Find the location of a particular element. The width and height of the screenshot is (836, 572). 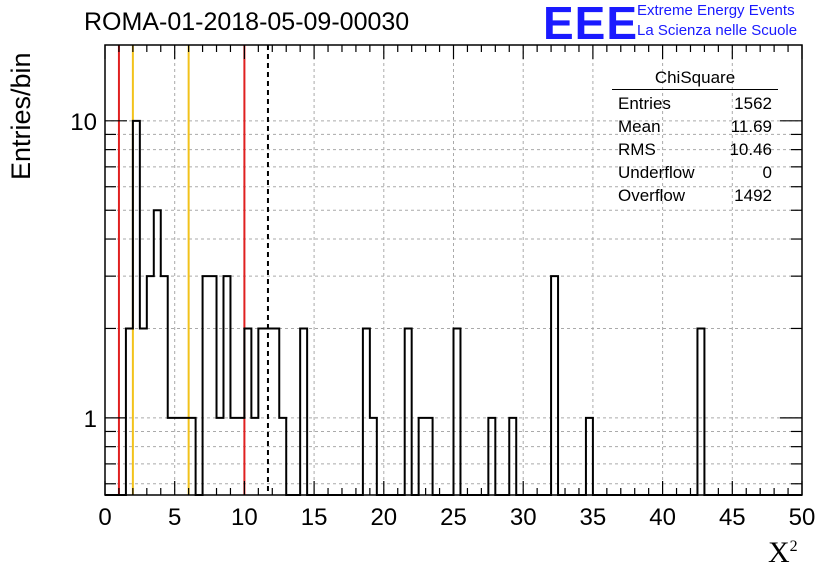

stats-row-entries: Entries 1562 is located at coordinates (695, 103).